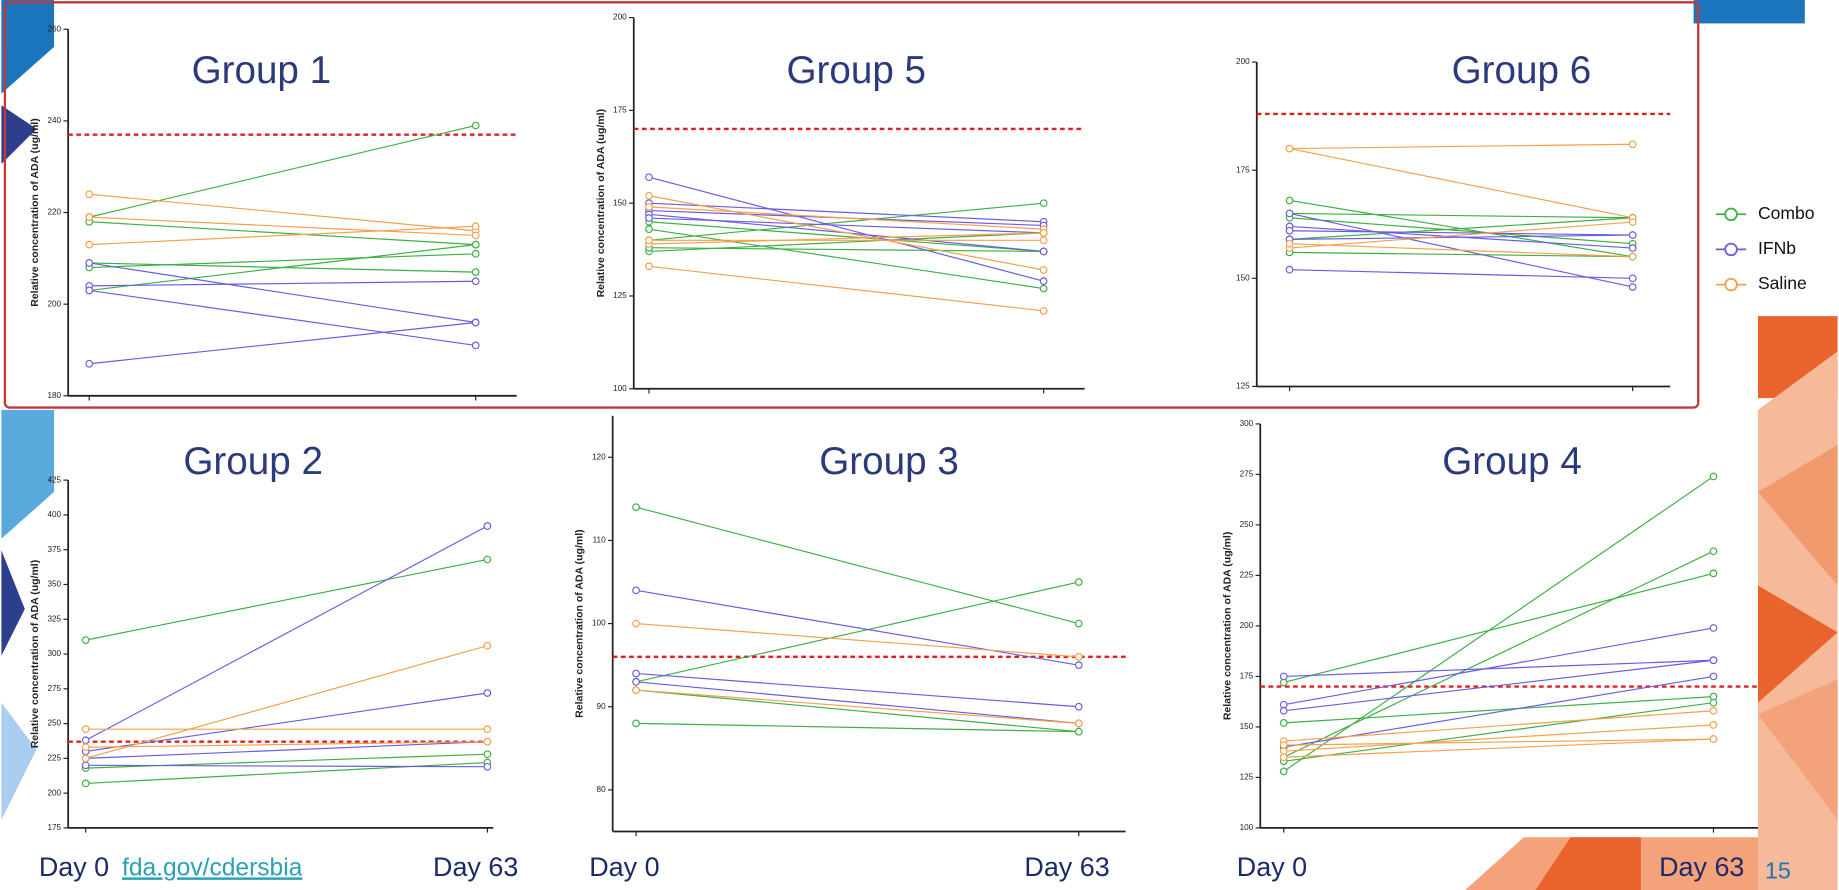 Image resolution: width=1839 pixels, height=890 pixels. Describe the element at coordinates (1247, 575) in the screenshot. I see `y-tick-label: 225` at that location.